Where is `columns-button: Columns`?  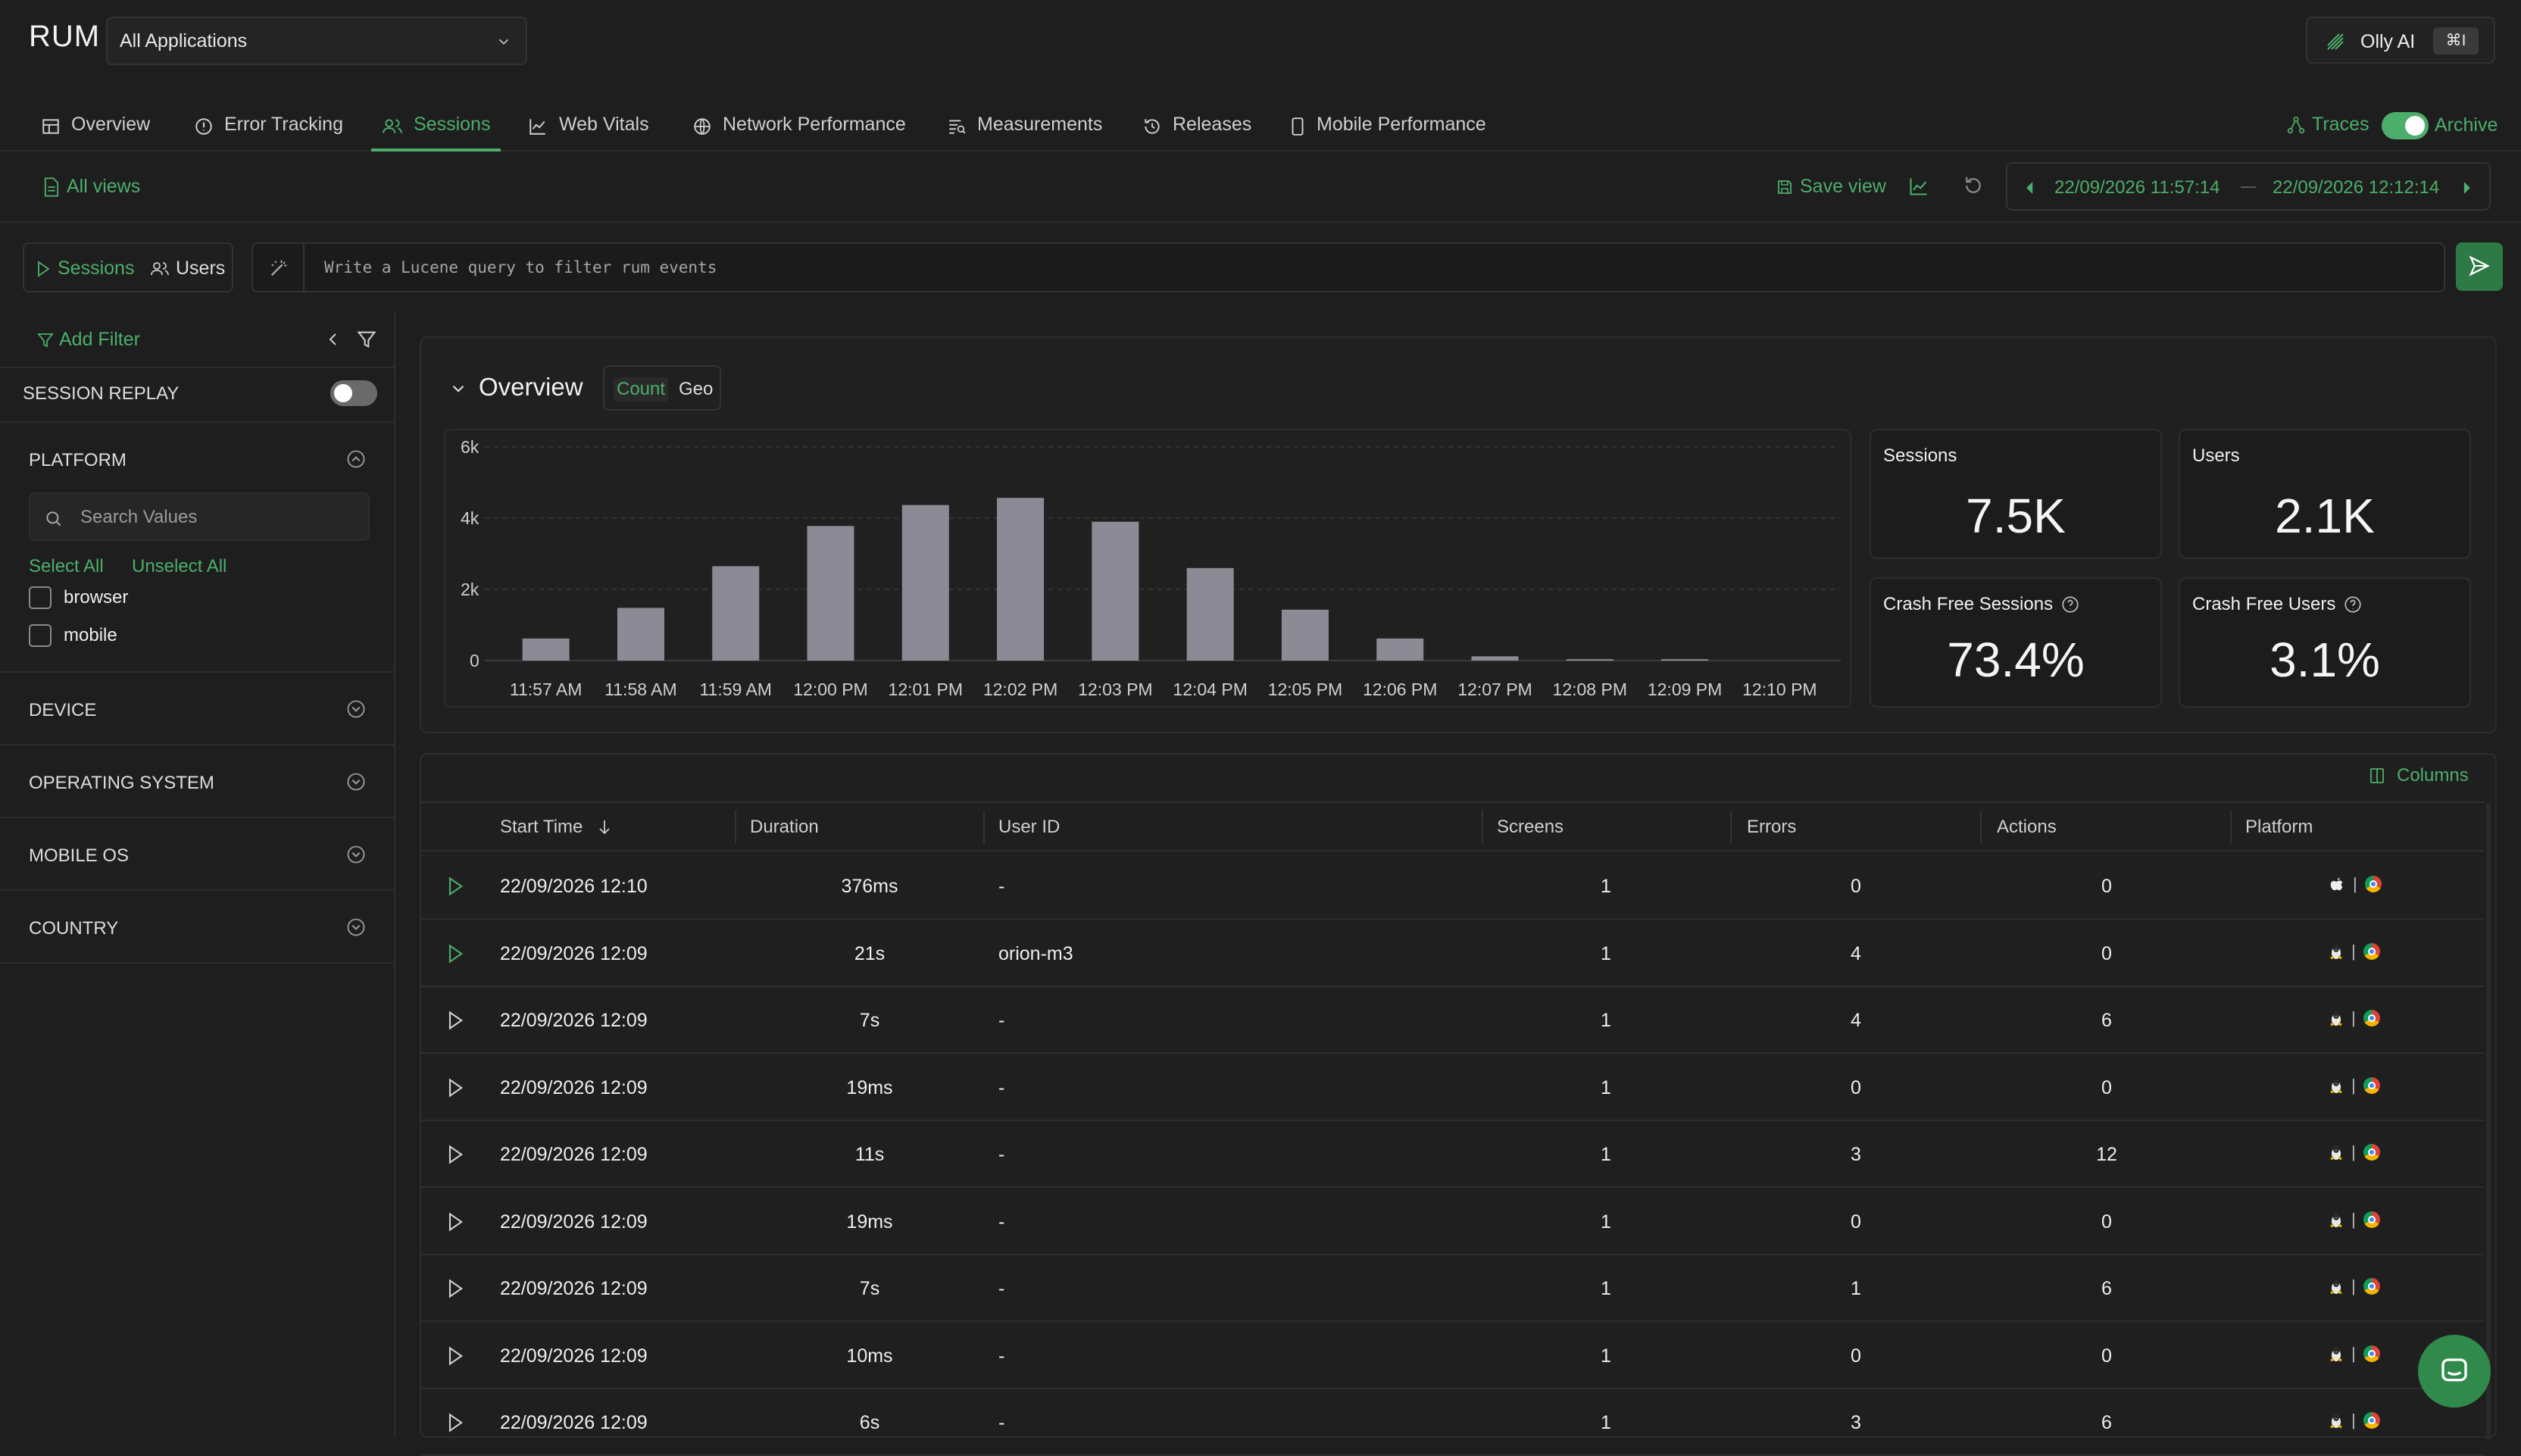 columns-button: Columns is located at coordinates (2418, 775).